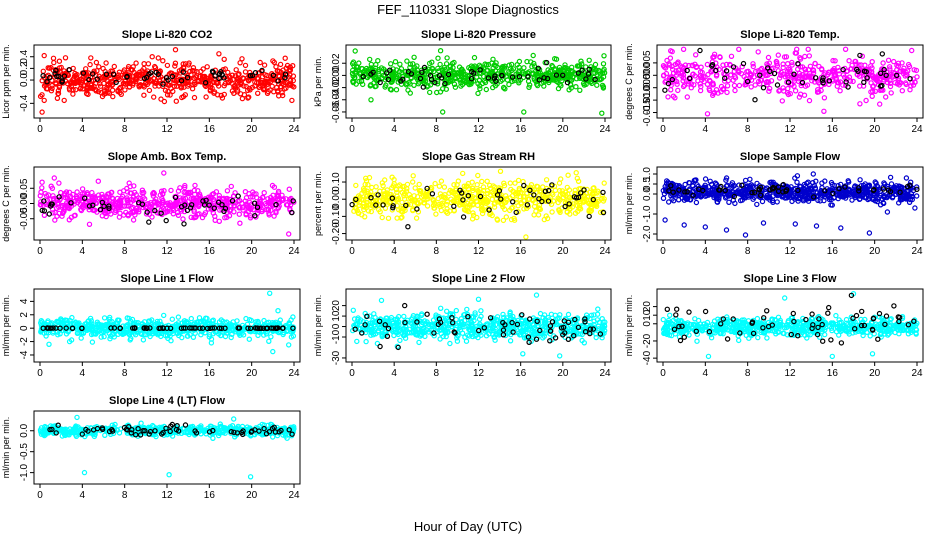  What do you see at coordinates (252, 373) in the screenshot?
I see `x-tick-label: 20` at bounding box center [252, 373].